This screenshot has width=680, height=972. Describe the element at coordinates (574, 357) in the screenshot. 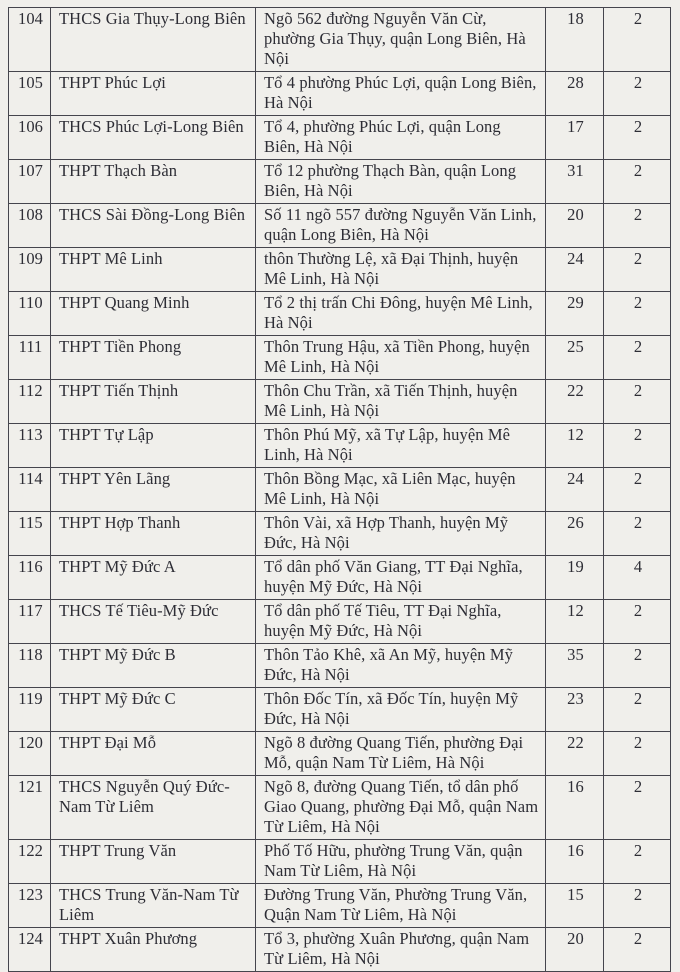

I see `count-cell-1: 25` at that location.